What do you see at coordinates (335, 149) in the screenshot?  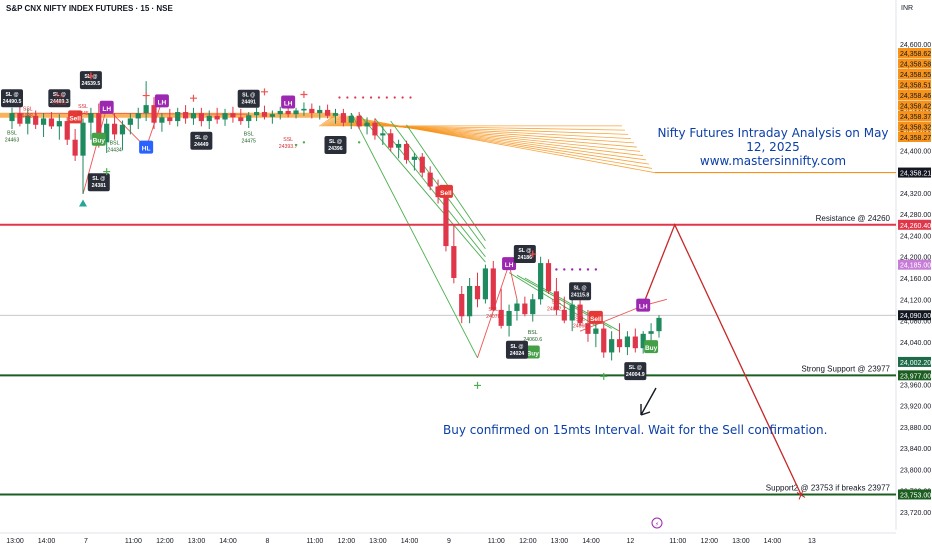 I see `sl-badge-text: 24396` at bounding box center [335, 149].